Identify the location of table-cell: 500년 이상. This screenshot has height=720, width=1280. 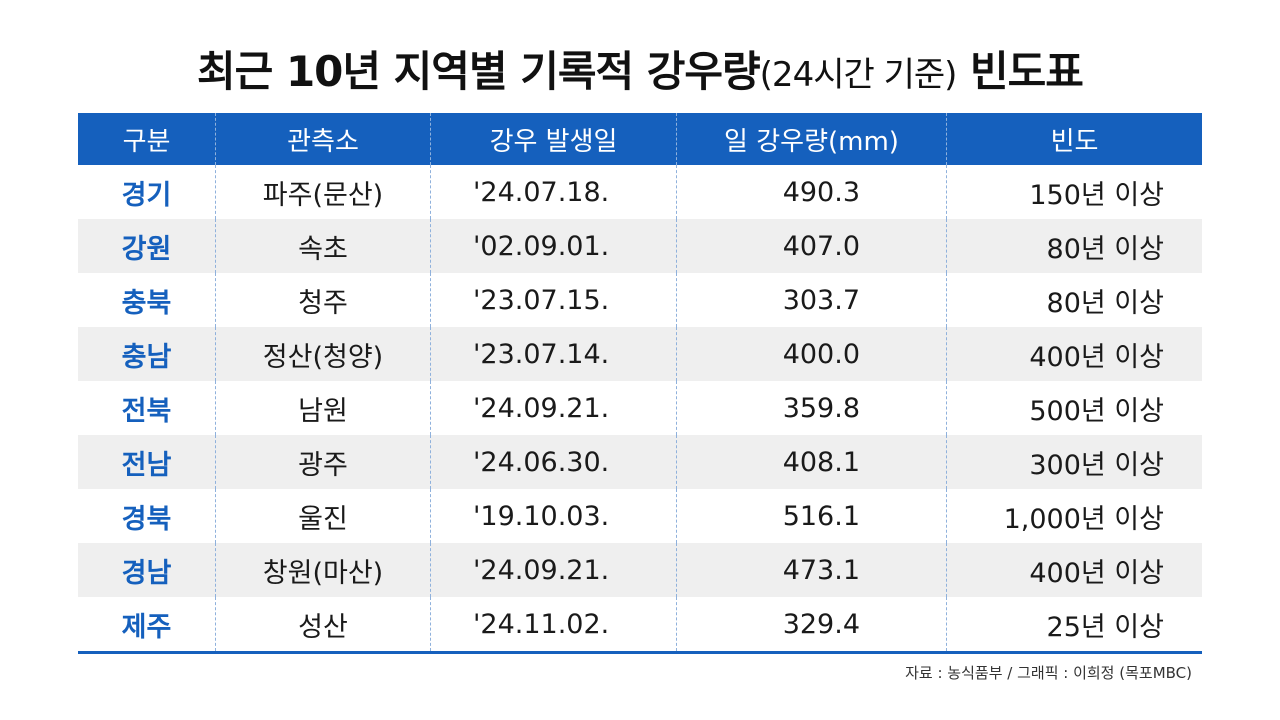
(1074, 408).